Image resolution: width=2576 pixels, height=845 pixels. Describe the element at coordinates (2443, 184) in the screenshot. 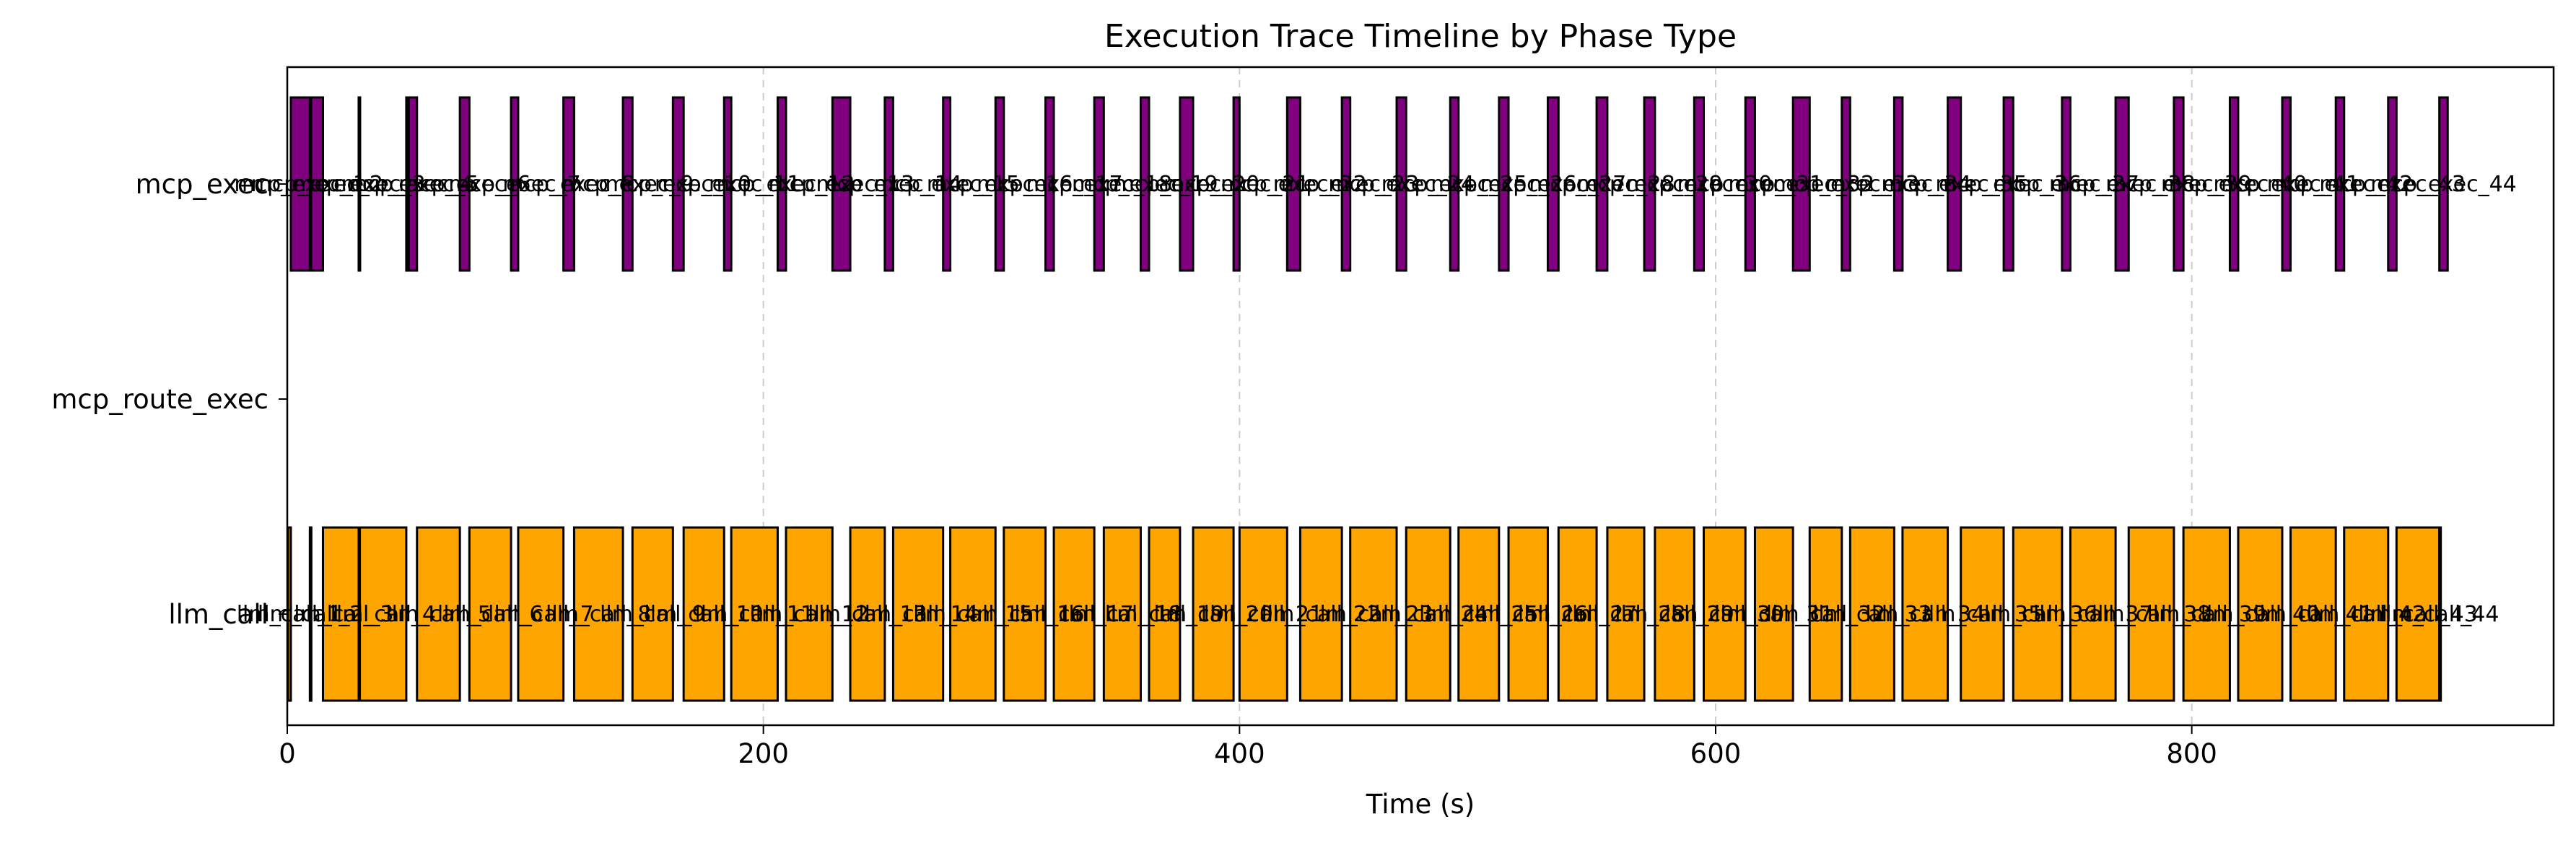

I see `bar-label-mcp-exec-44: mcp_exec_44` at that location.